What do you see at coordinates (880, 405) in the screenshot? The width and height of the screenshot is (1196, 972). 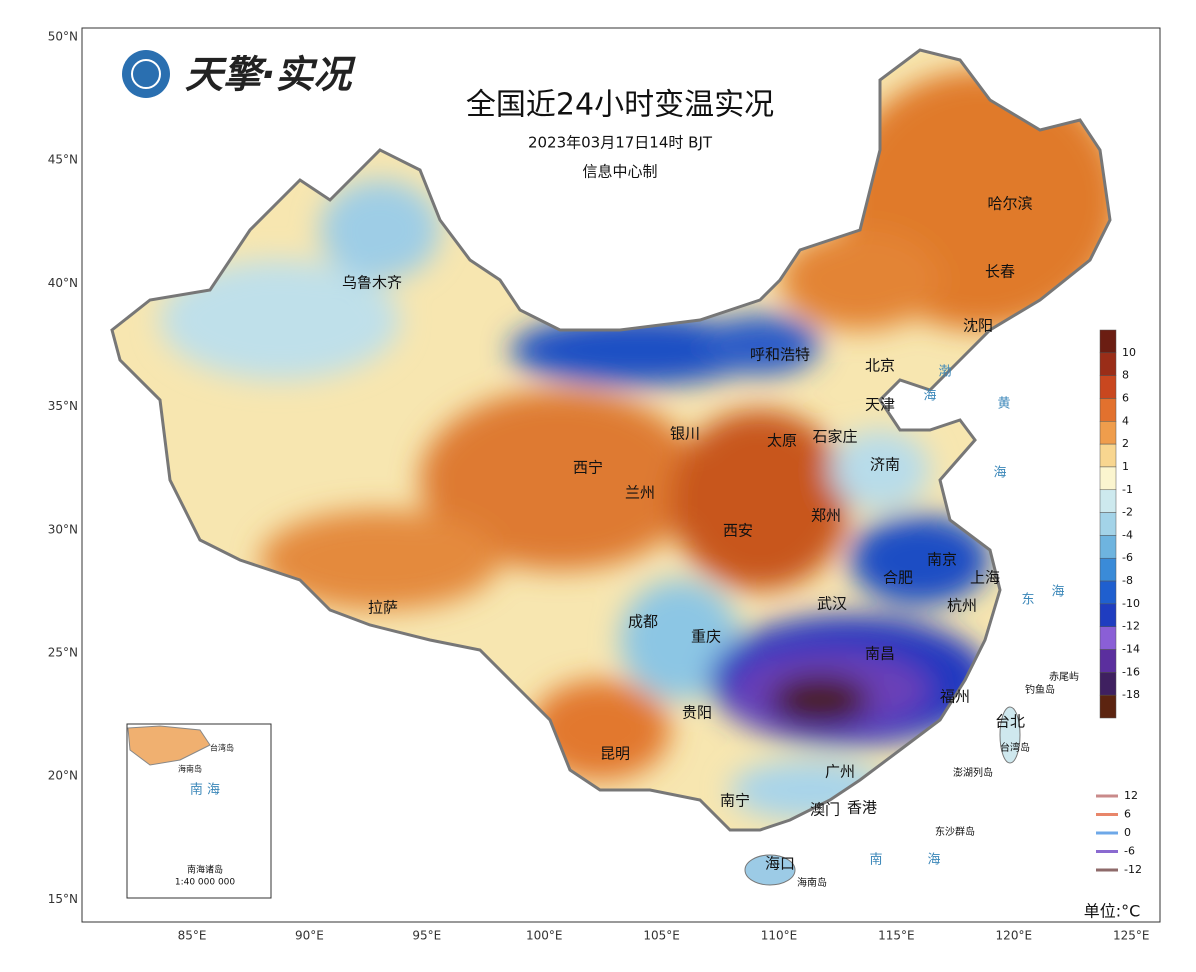 I see `city-label: 天津` at bounding box center [880, 405].